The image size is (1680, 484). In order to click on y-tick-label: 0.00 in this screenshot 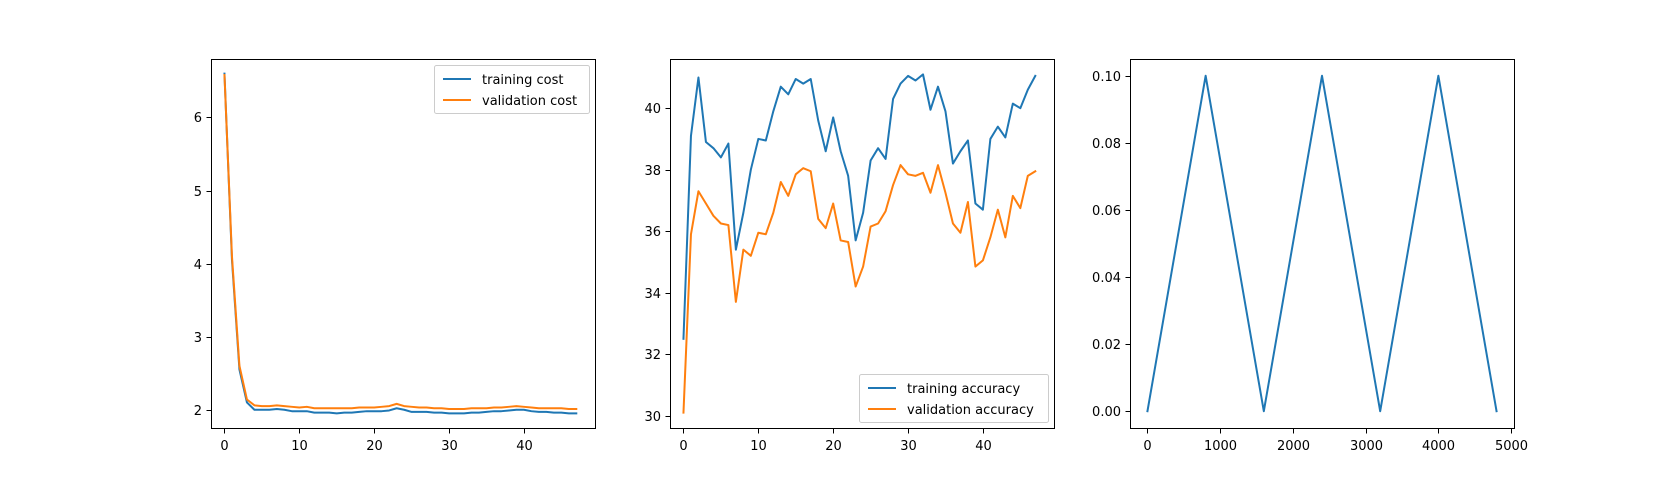, I will do `click(1106, 412)`.